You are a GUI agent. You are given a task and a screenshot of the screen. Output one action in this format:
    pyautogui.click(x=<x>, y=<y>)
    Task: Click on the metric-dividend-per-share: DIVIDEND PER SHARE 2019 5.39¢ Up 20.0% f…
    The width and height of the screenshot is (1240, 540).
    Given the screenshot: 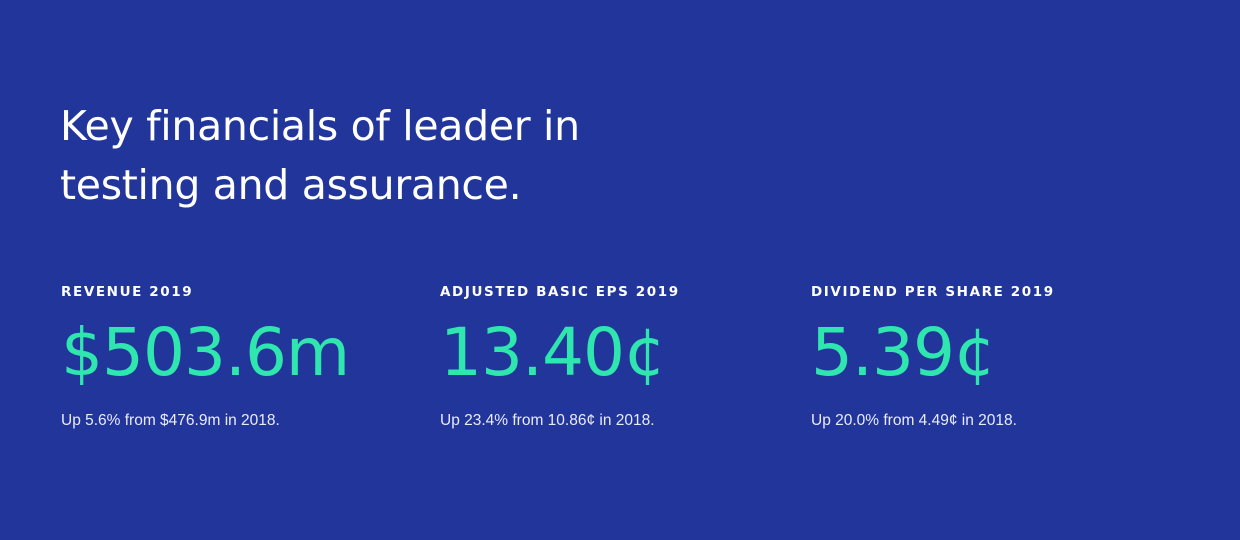 What is the action you would take?
    pyautogui.click(x=933, y=357)
    